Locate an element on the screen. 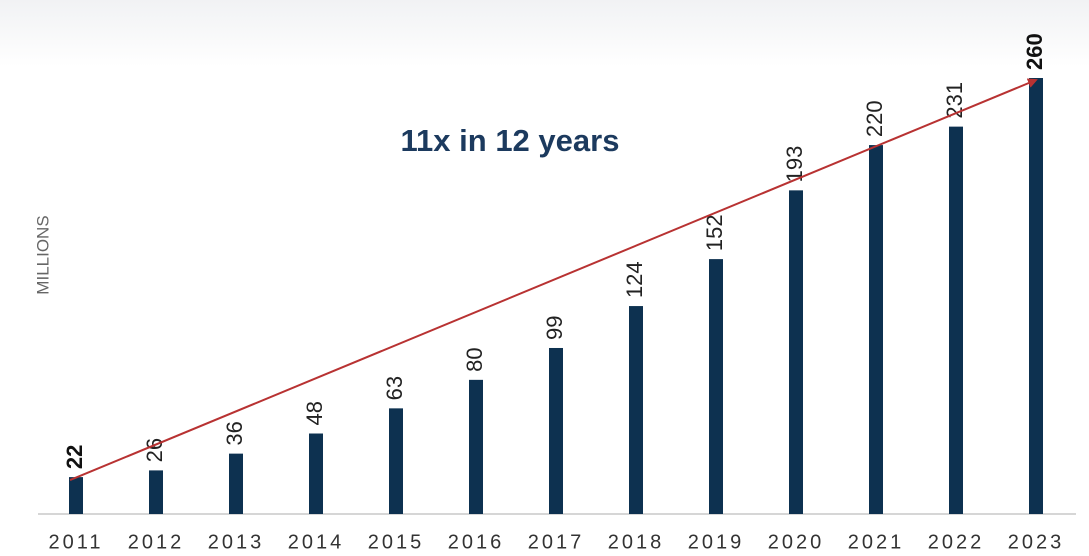  x-tick-label: 2019 is located at coordinates (716, 542).